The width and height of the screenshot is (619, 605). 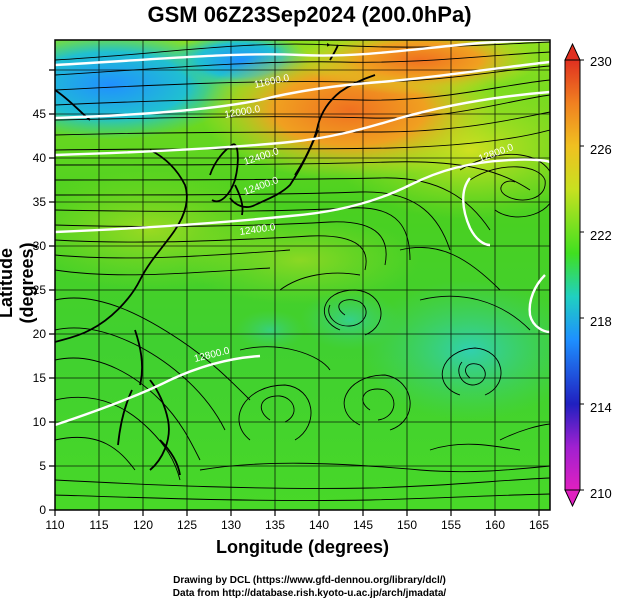 What do you see at coordinates (40, 290) in the screenshot?
I see `y-tick-label: 25` at bounding box center [40, 290].